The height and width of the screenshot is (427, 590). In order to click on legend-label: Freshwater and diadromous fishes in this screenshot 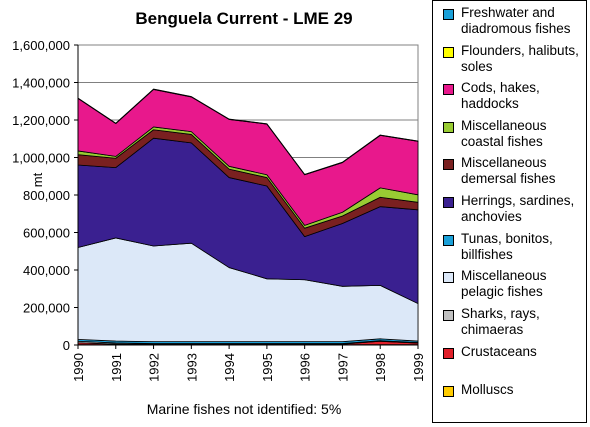, I will do `click(516, 20)`.